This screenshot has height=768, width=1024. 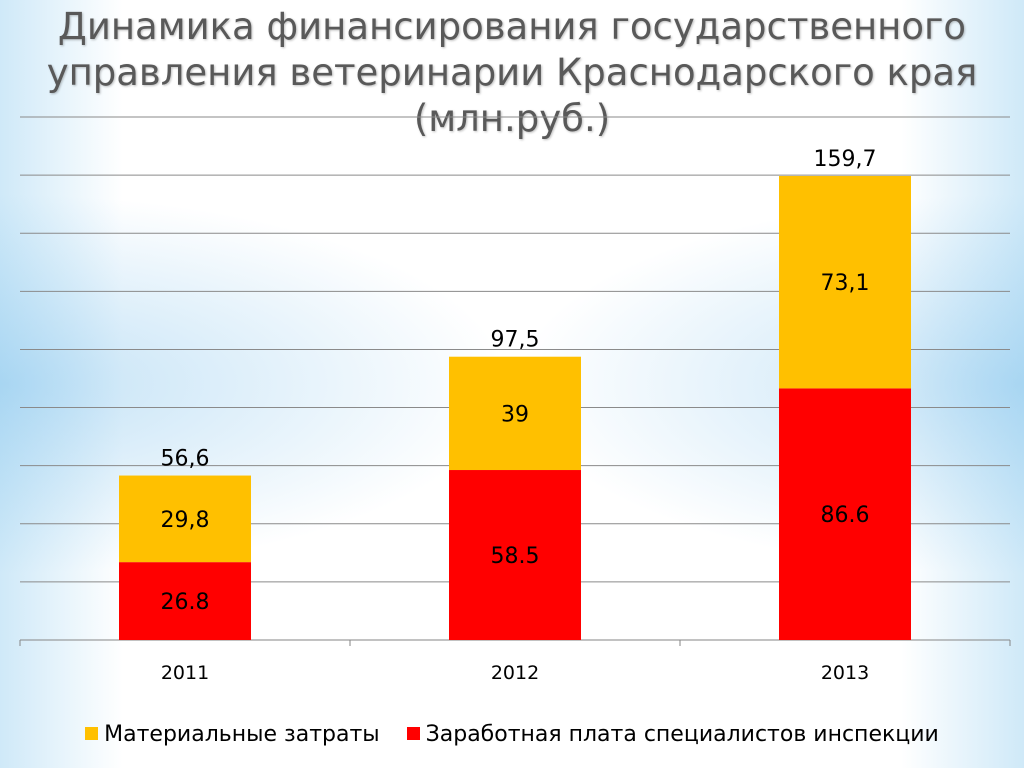 What do you see at coordinates (92, 733) in the screenshot?
I see `legend-swatch-materials` at bounding box center [92, 733].